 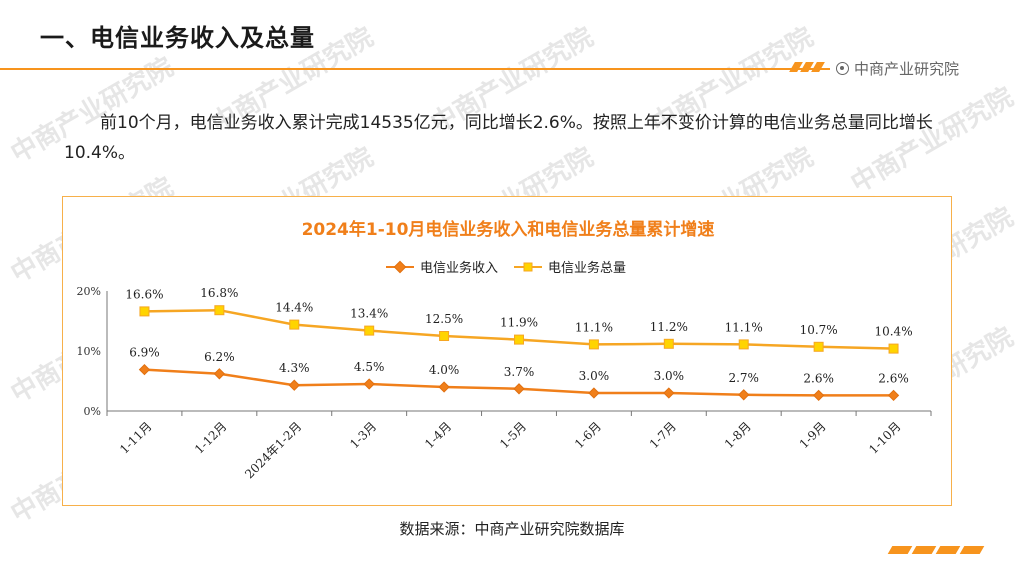 What do you see at coordinates (369, 367) in the screenshot?
I see `data-label-0: 4.5%` at bounding box center [369, 367].